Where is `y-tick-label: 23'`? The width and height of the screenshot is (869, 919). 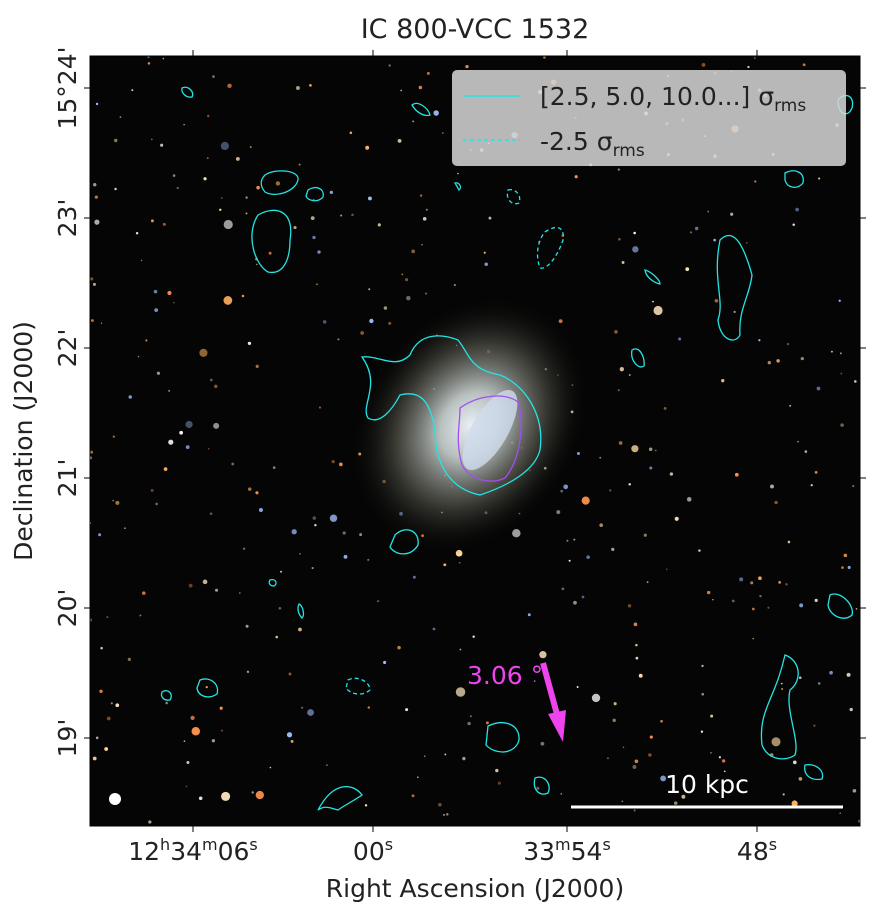 y-tick-label: 23' is located at coordinates (67, 218).